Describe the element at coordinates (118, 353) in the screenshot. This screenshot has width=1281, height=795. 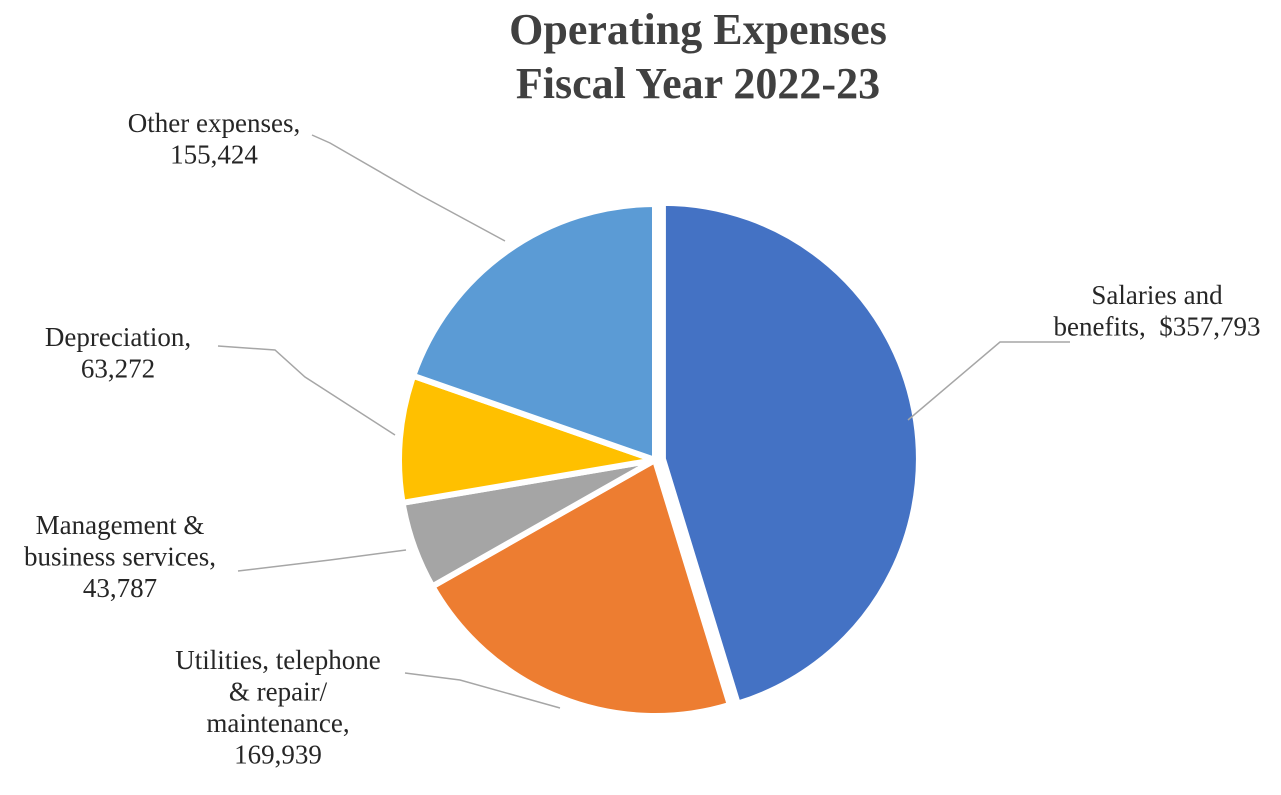
I see `data-label-4: Depreciation, 63,272` at that location.